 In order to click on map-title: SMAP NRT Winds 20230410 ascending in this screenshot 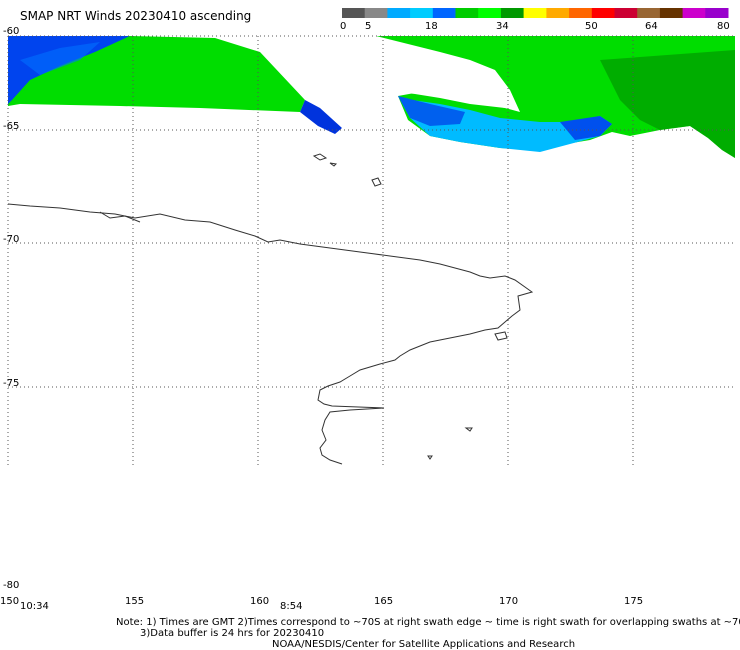, I will do `click(136, 16)`.